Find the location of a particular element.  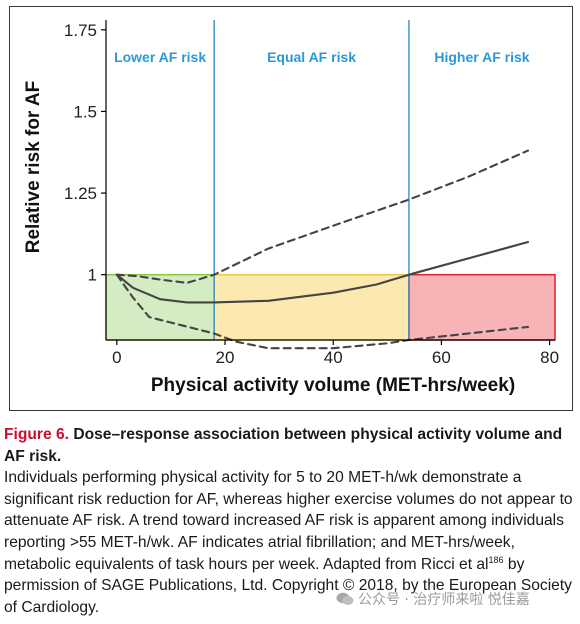

reference-superscript: 186 is located at coordinates (496, 559).